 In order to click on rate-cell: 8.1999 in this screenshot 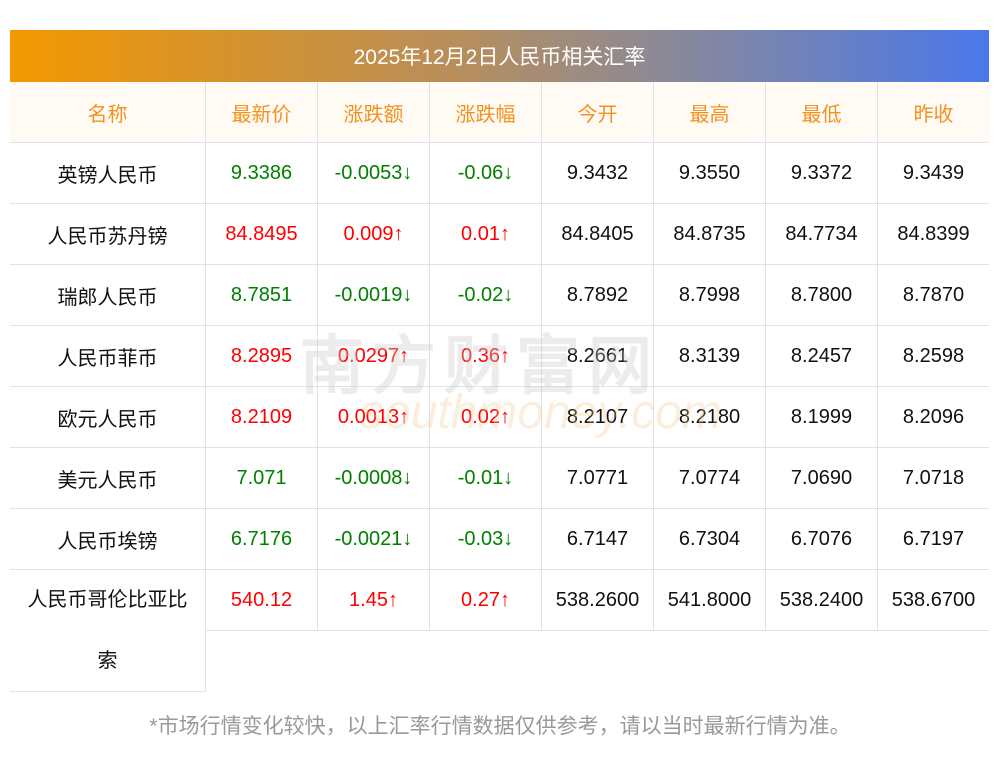, I will do `click(822, 417)`.